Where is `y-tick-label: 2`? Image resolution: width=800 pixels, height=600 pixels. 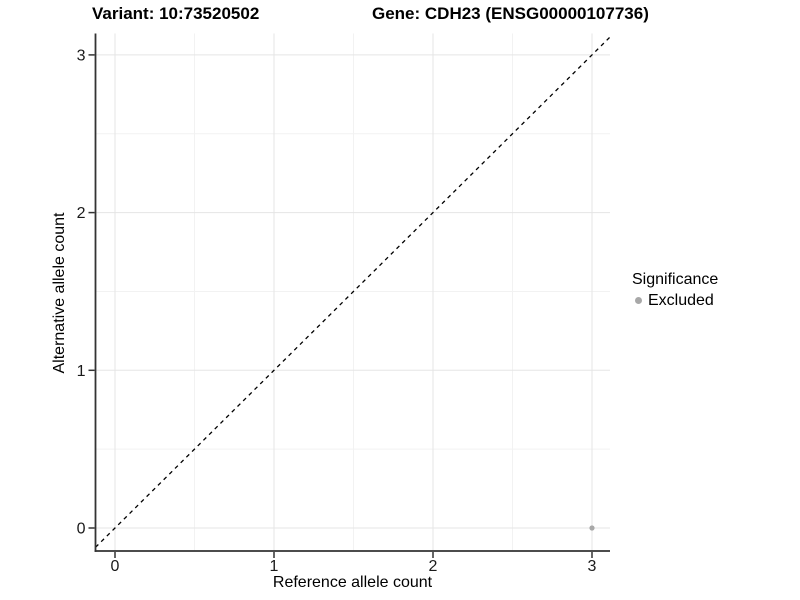
y-tick-label: 2 is located at coordinates (81, 213).